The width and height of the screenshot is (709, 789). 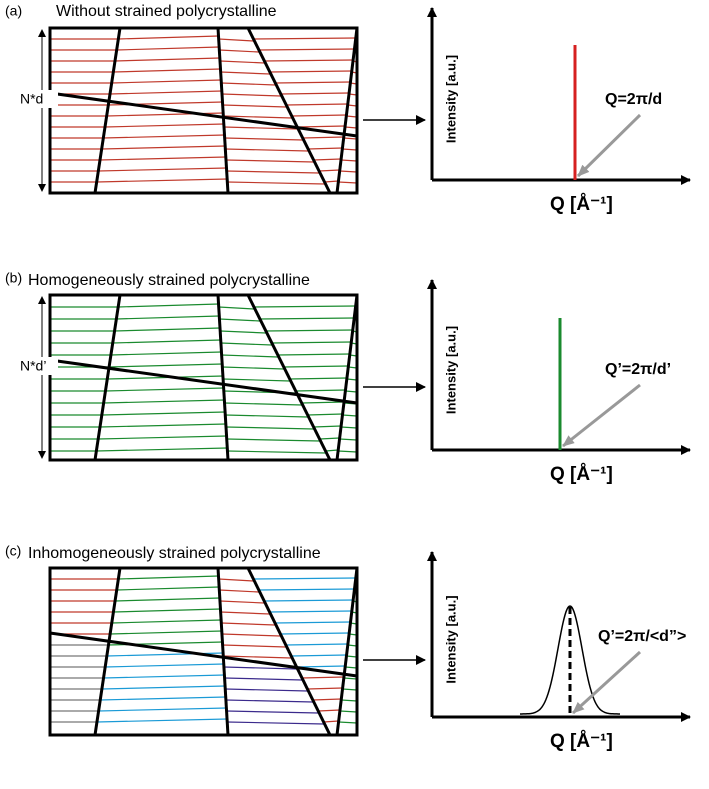 I want to click on panel-title: Inhomogeneously strained polycrystalline, so click(x=174, y=553).